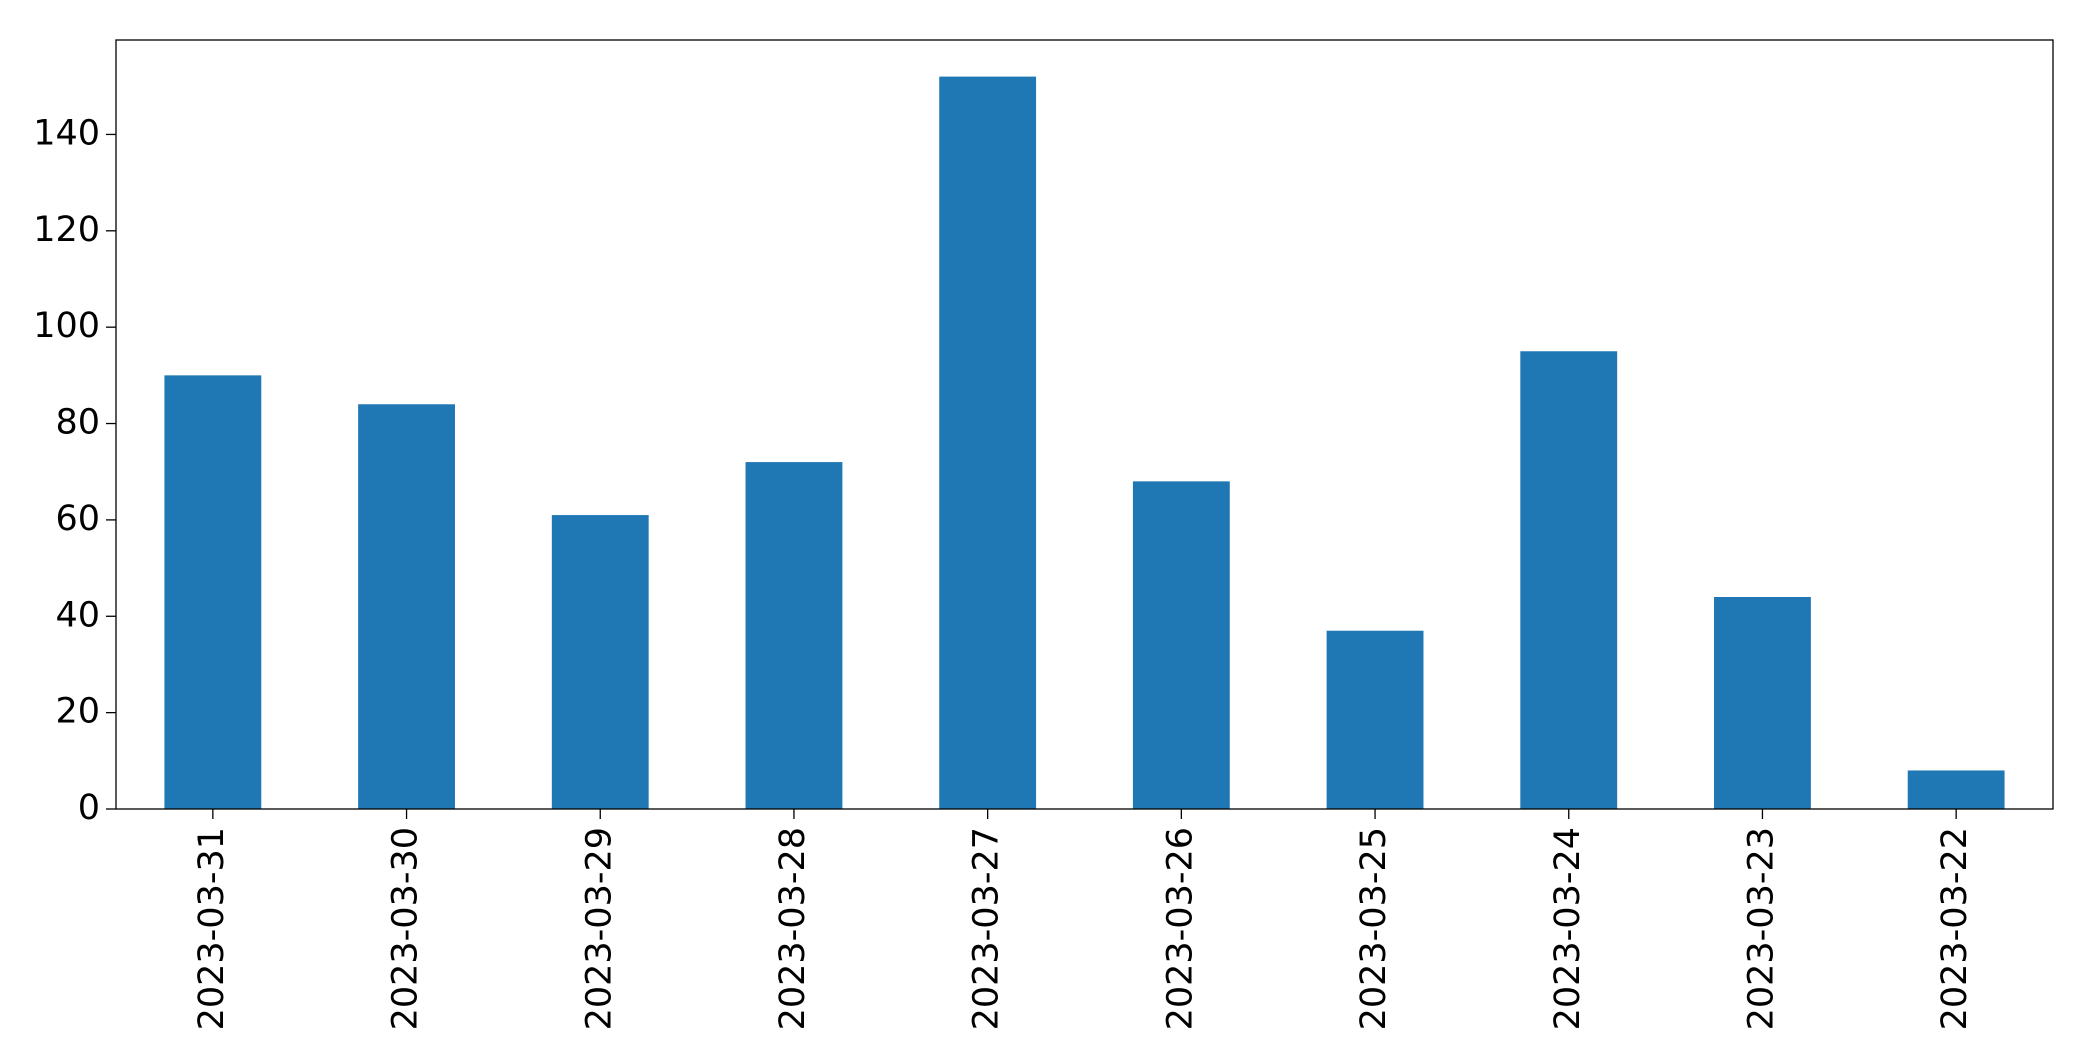  What do you see at coordinates (1955, 928) in the screenshot?
I see `x-tick-label: 2023-03-22` at bounding box center [1955, 928].